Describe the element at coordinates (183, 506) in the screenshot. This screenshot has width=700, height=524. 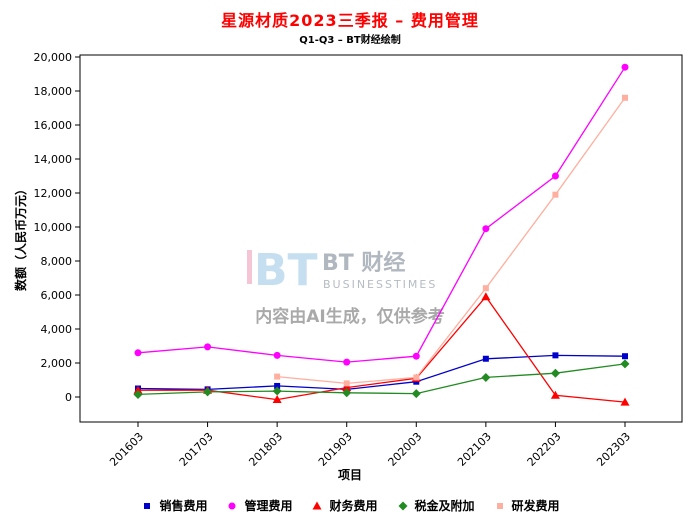
I see `legend-label: 销售费用` at that location.